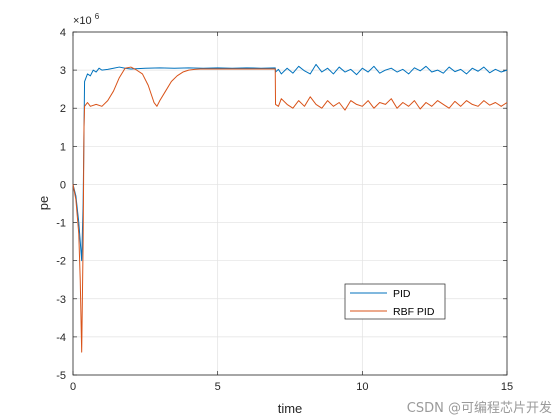  I want to click on x-tick-label: 0, so click(73, 387).